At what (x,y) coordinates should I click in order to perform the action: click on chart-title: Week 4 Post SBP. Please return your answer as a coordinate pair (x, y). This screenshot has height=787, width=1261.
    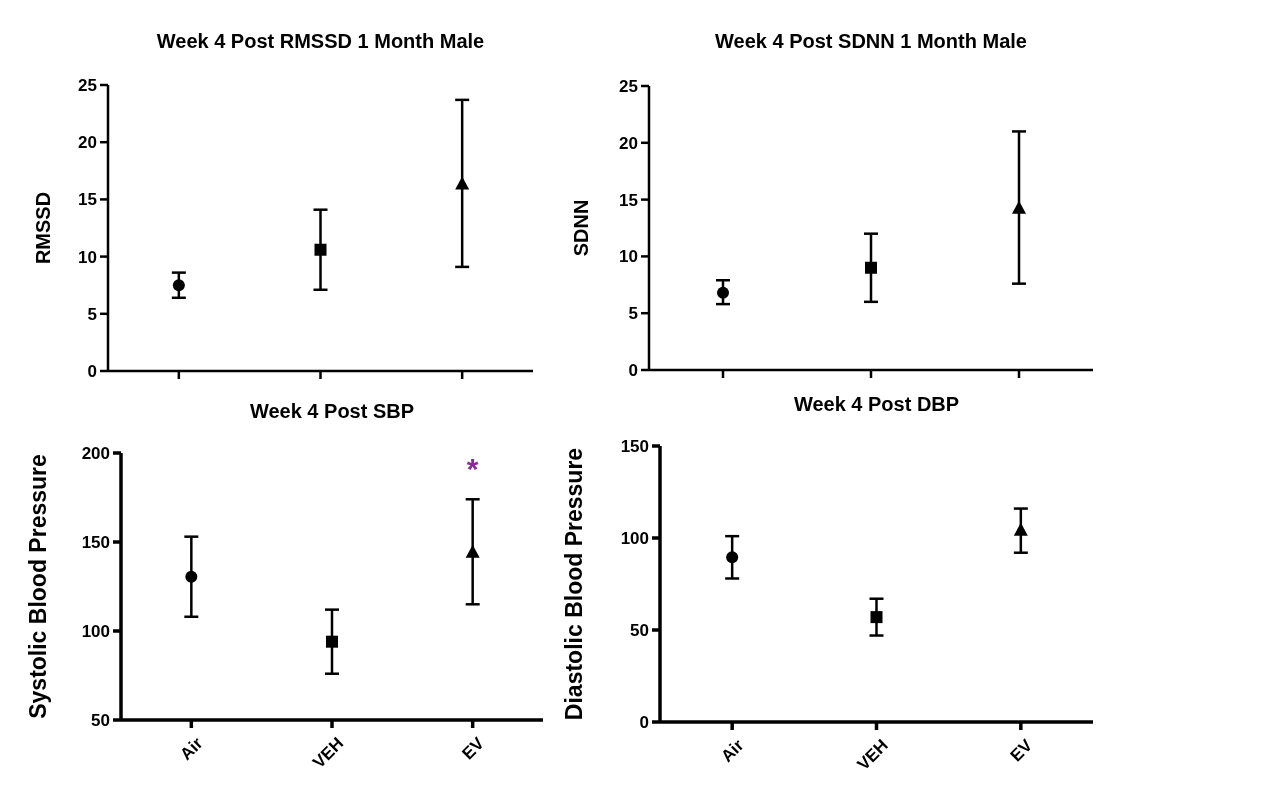
    Looking at the image, I should click on (332, 411).